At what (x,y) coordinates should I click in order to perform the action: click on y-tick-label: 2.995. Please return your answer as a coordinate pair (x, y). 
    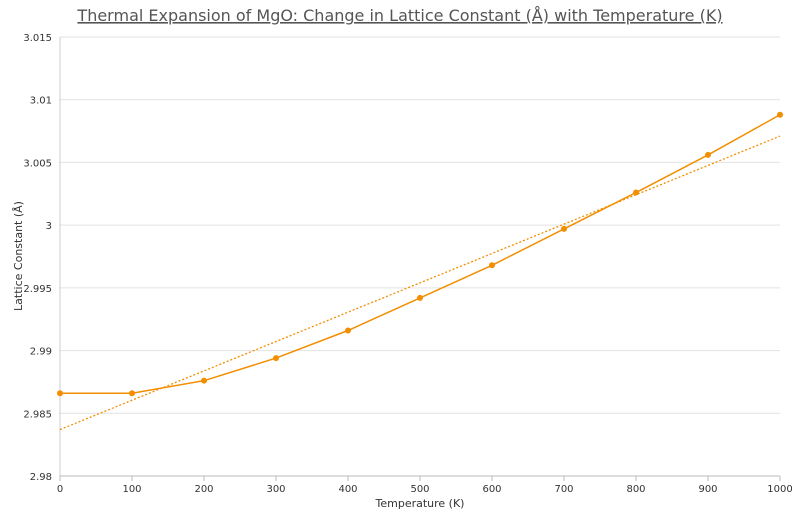
    Looking at the image, I should click on (37, 289).